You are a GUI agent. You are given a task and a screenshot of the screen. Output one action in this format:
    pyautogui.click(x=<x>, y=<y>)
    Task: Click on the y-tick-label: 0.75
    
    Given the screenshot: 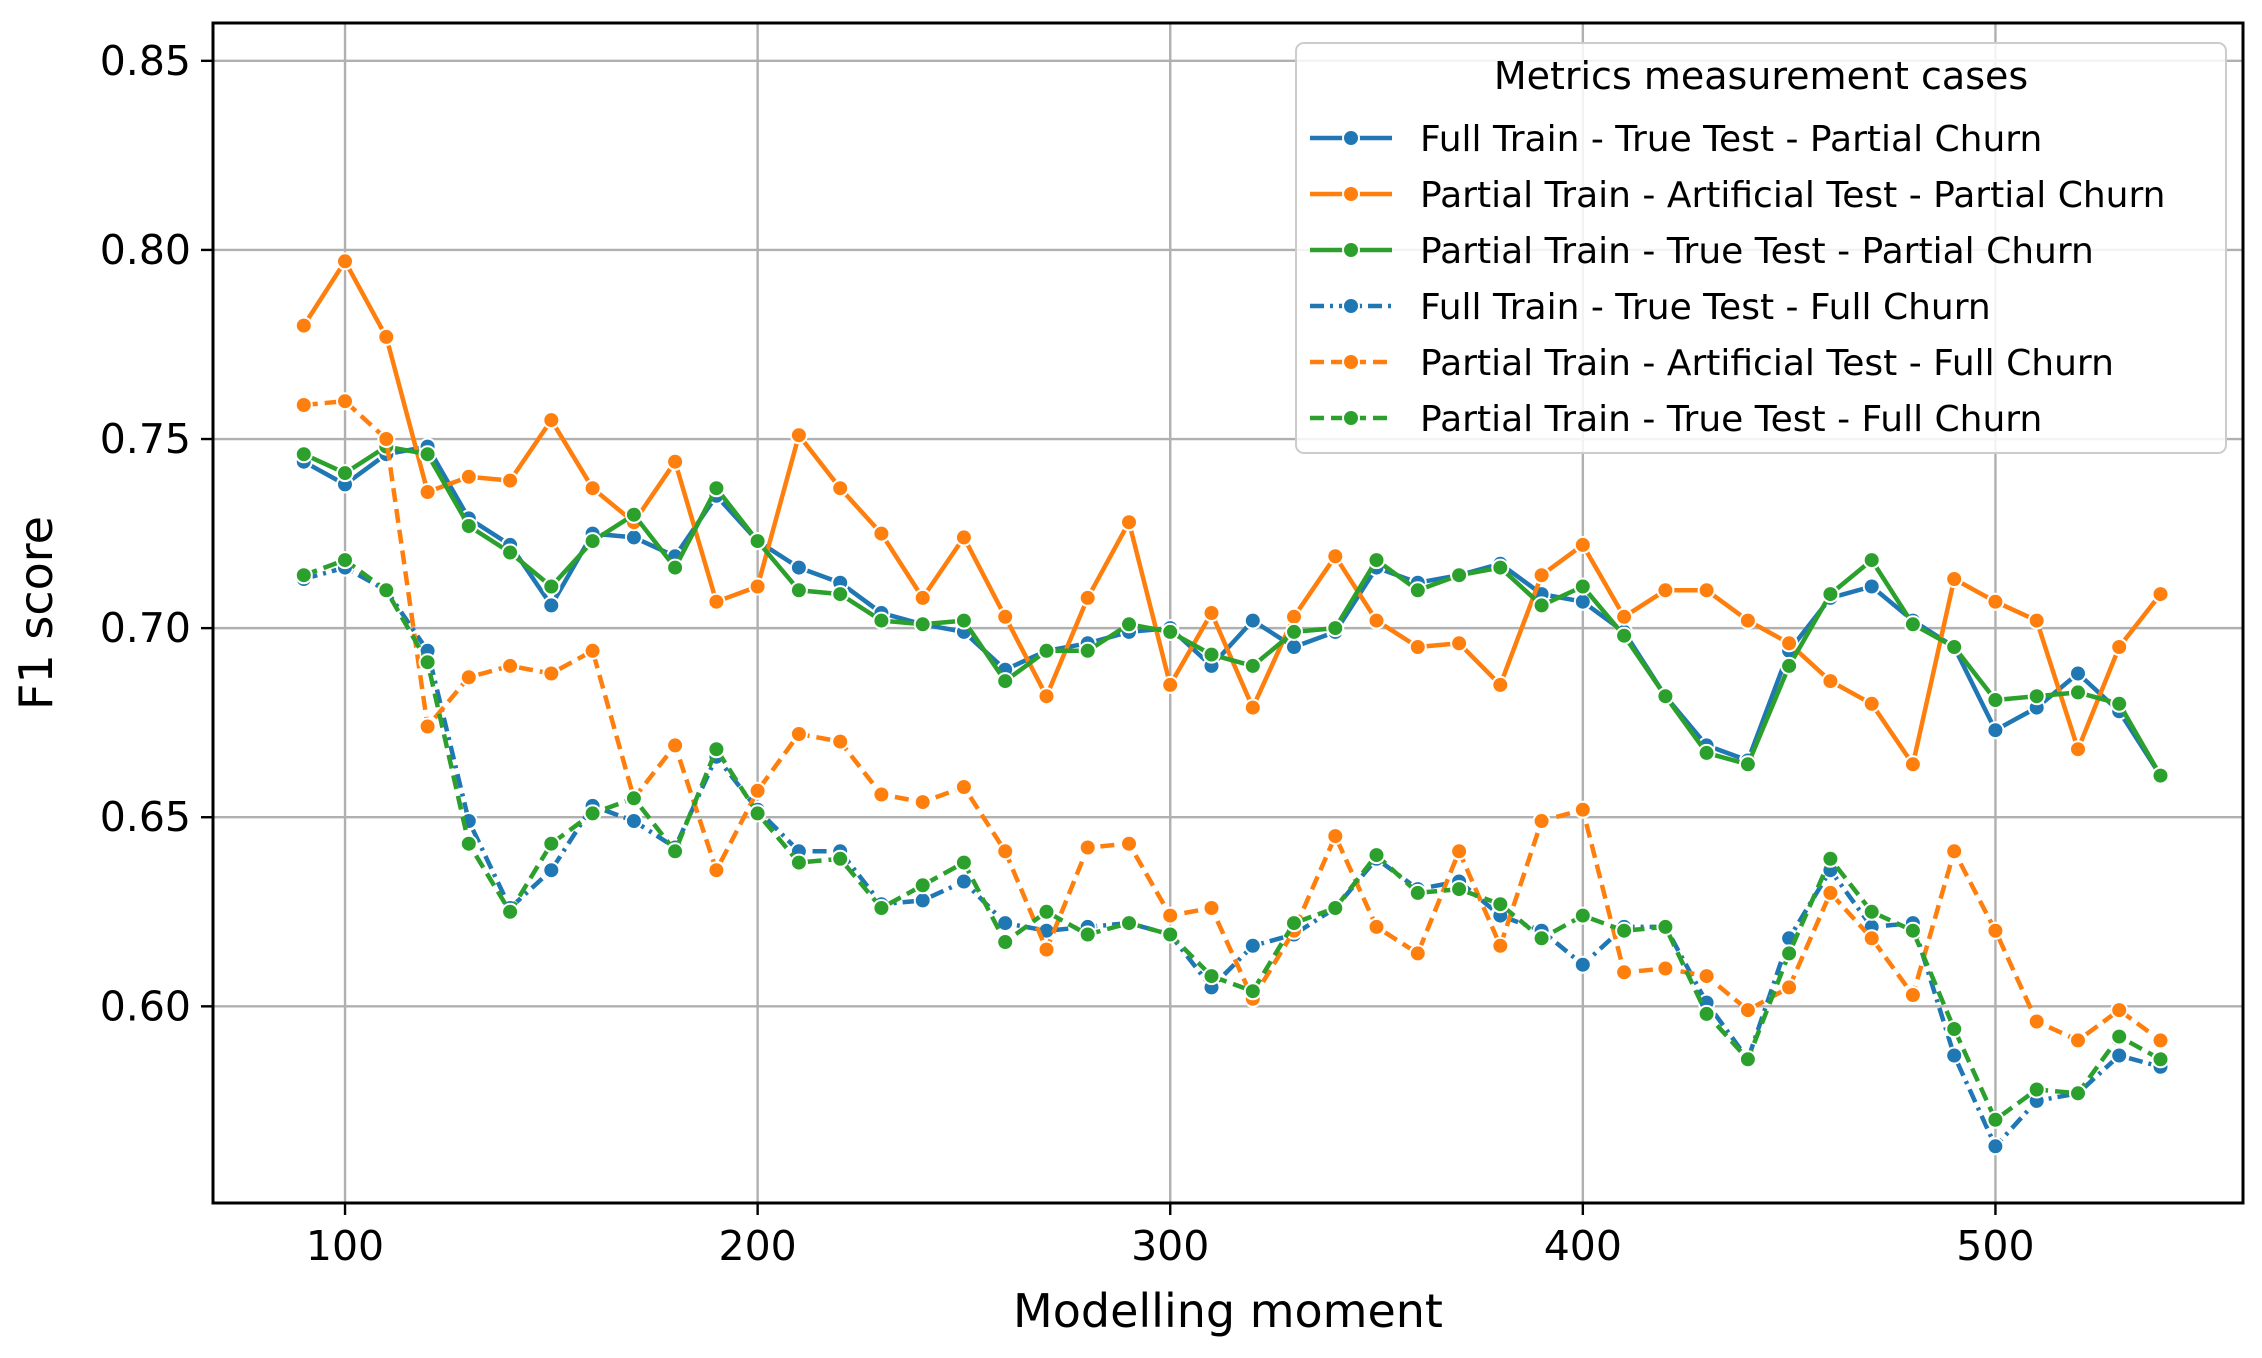 What is the action you would take?
    pyautogui.click(x=145, y=439)
    